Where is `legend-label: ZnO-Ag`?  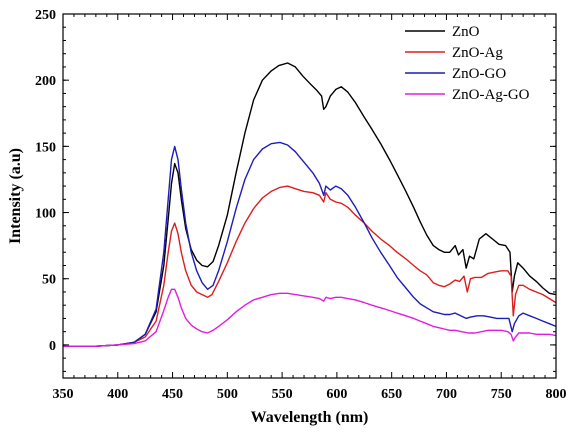 legend-label: ZnO-Ag is located at coordinates (477, 53).